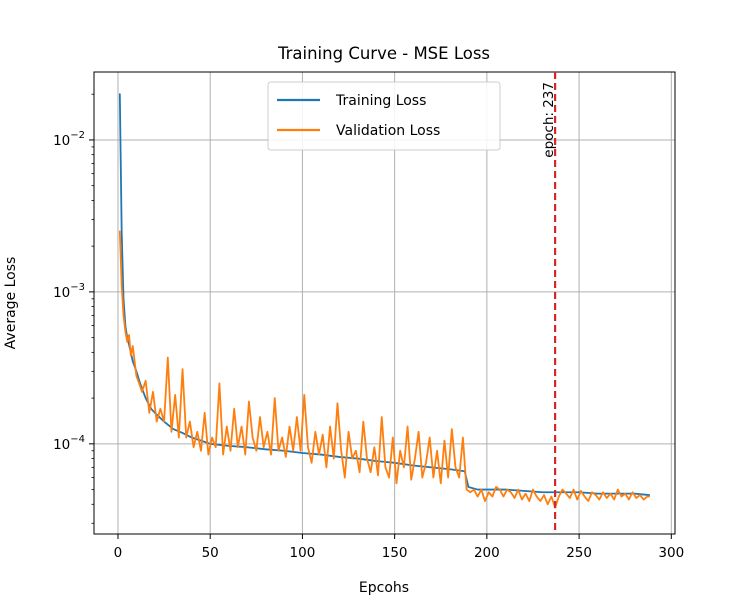 This screenshot has height=600, width=750. I want to click on x-axis-label: Epcohs, so click(384, 588).